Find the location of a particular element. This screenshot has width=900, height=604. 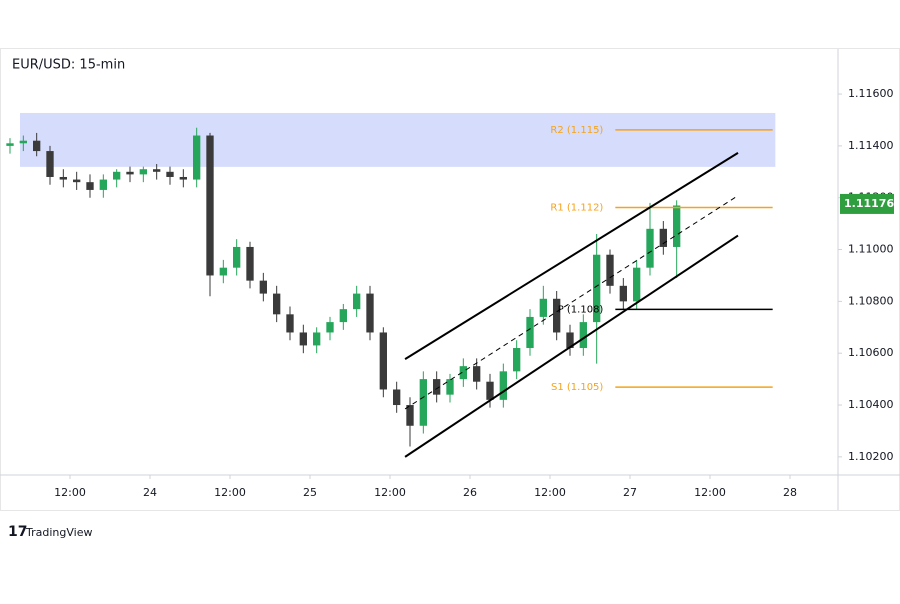

y-tick-label: 1.10600 is located at coordinates (871, 352).